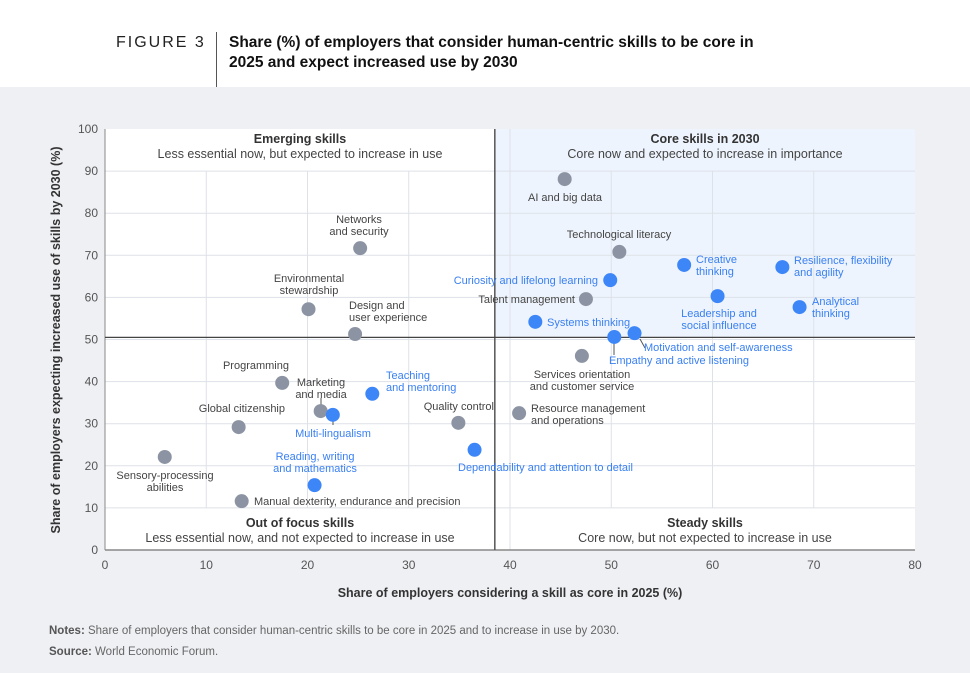 Image resolution: width=970 pixels, height=673 pixels. Describe the element at coordinates (70, 652) in the screenshot. I see `source-label: Source:` at that location.